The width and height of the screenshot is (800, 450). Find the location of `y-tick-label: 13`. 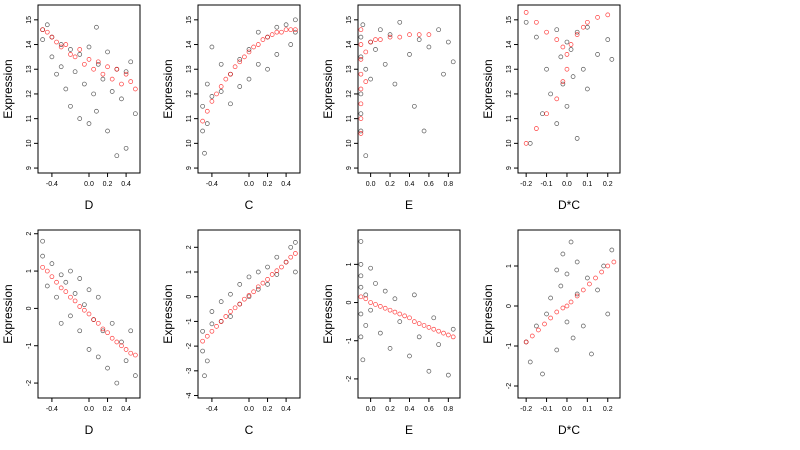

y-tick-label: 13 is located at coordinates (509, 69).